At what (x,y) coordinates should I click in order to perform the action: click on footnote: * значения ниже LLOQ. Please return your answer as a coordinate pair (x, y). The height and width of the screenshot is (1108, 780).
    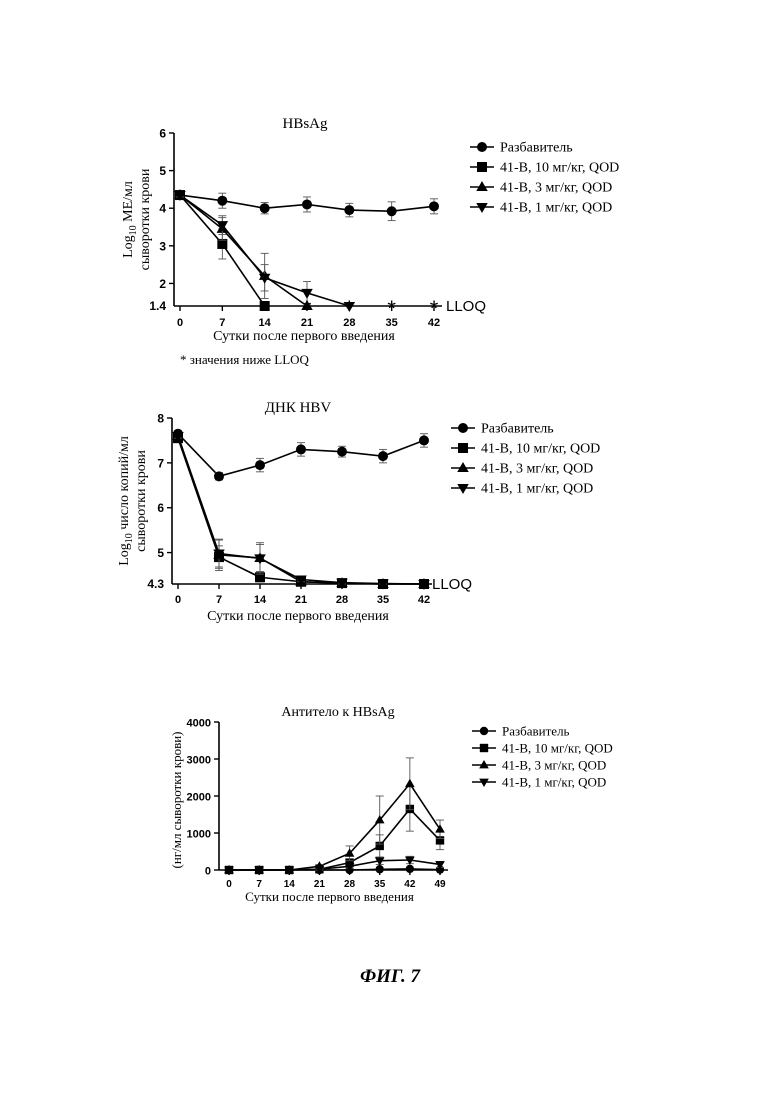
    Looking at the image, I should click on (245, 359).